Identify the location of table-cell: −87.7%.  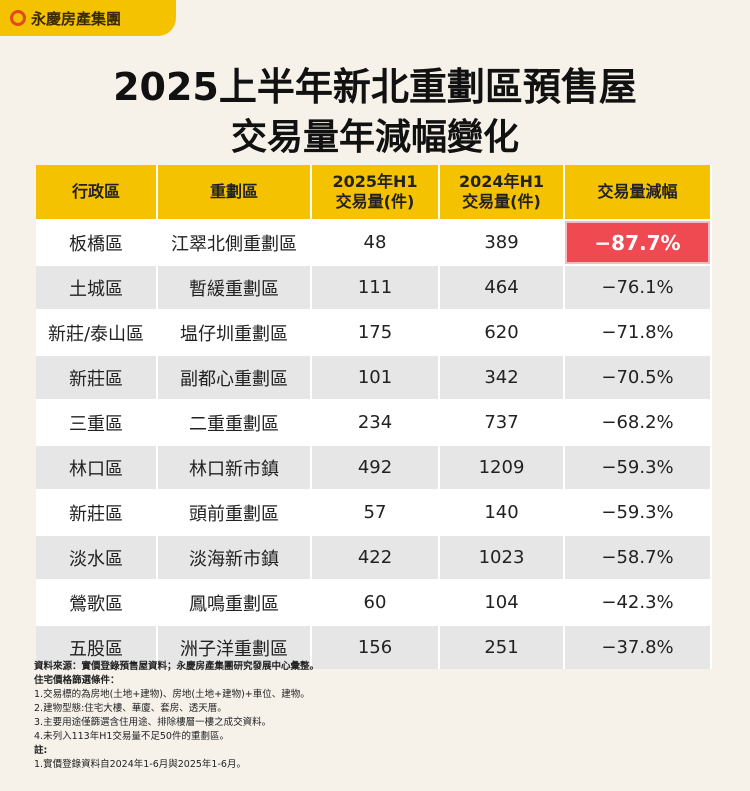
(638, 242).